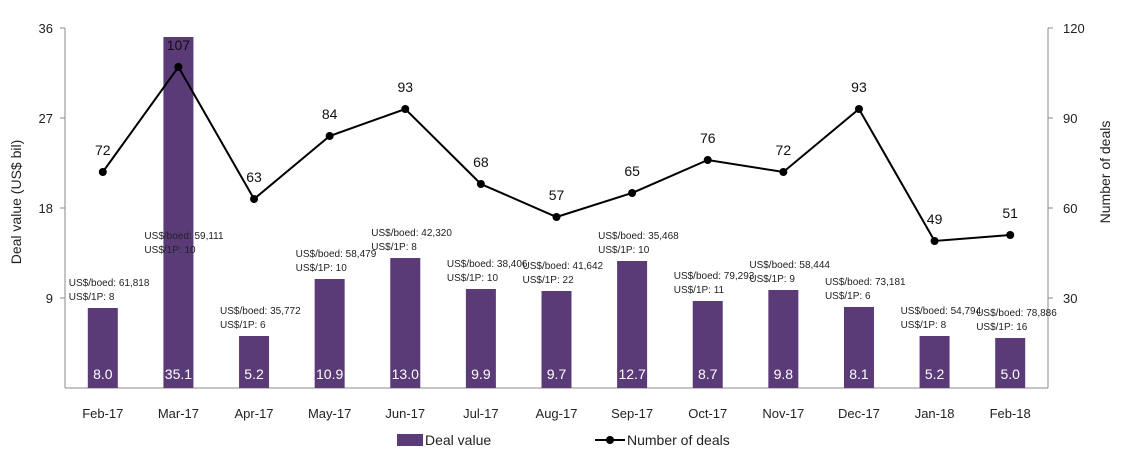  Describe the element at coordinates (480, 413) in the screenshot. I see `x-tick-label: Jul-17` at that location.